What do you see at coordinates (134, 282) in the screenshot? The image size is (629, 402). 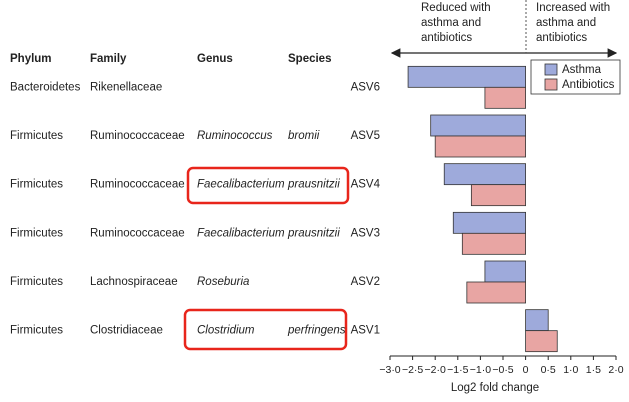 I see `table-cell: Lachnospiraceae` at bounding box center [134, 282].